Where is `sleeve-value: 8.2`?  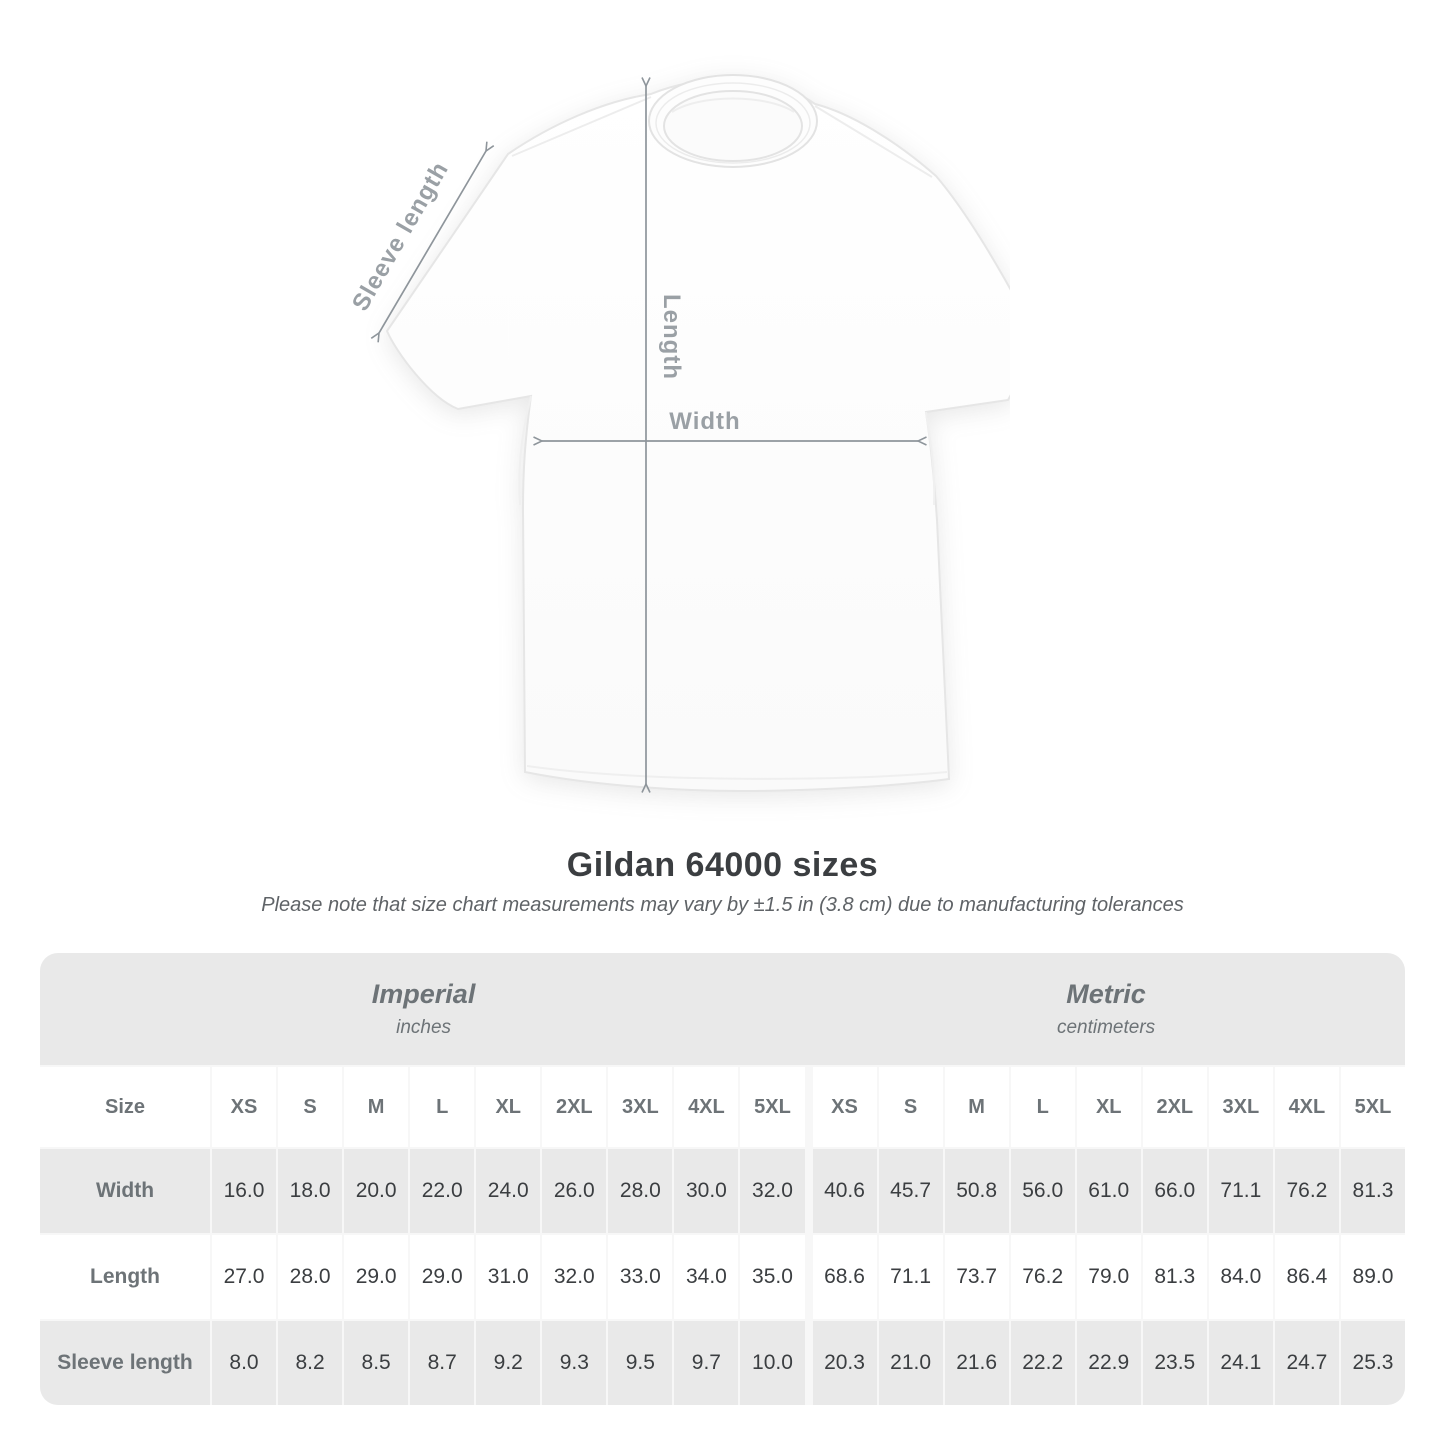
sleeve-value: 8.2 is located at coordinates (310, 1363).